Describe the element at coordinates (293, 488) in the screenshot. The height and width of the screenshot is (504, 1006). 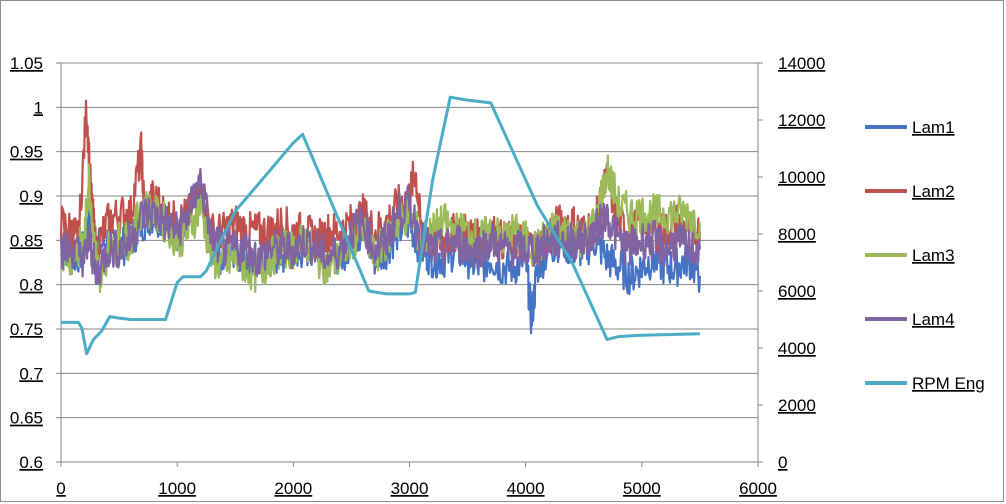
I see `x-tick-label: 2000` at that location.